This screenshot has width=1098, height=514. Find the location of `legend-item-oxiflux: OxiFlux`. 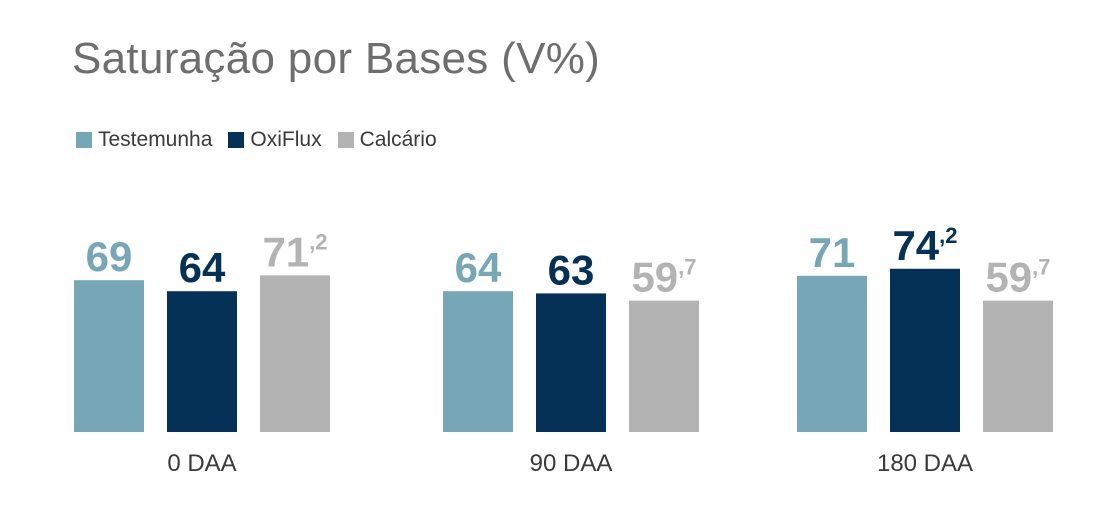

legend-item-oxiflux: OxiFlux is located at coordinates (275, 140).